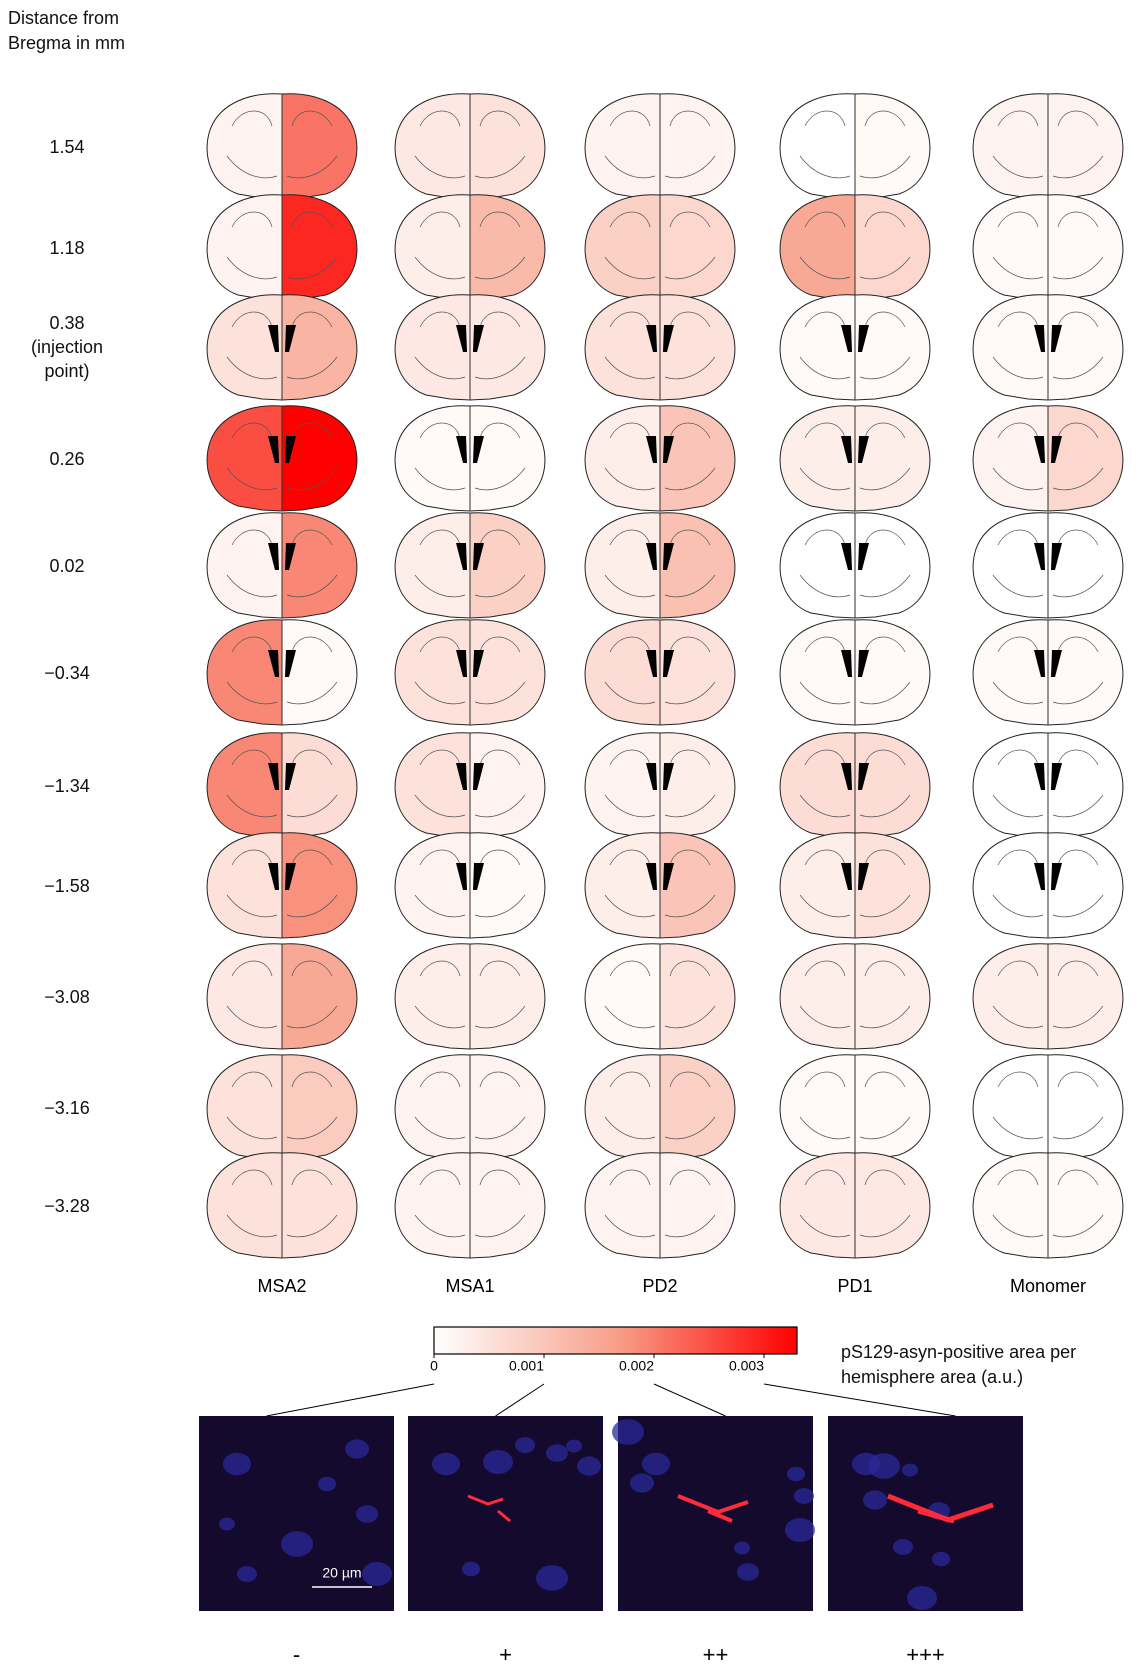  What do you see at coordinates (67, 459) in the screenshot?
I see `row-label: 0.26` at bounding box center [67, 459].